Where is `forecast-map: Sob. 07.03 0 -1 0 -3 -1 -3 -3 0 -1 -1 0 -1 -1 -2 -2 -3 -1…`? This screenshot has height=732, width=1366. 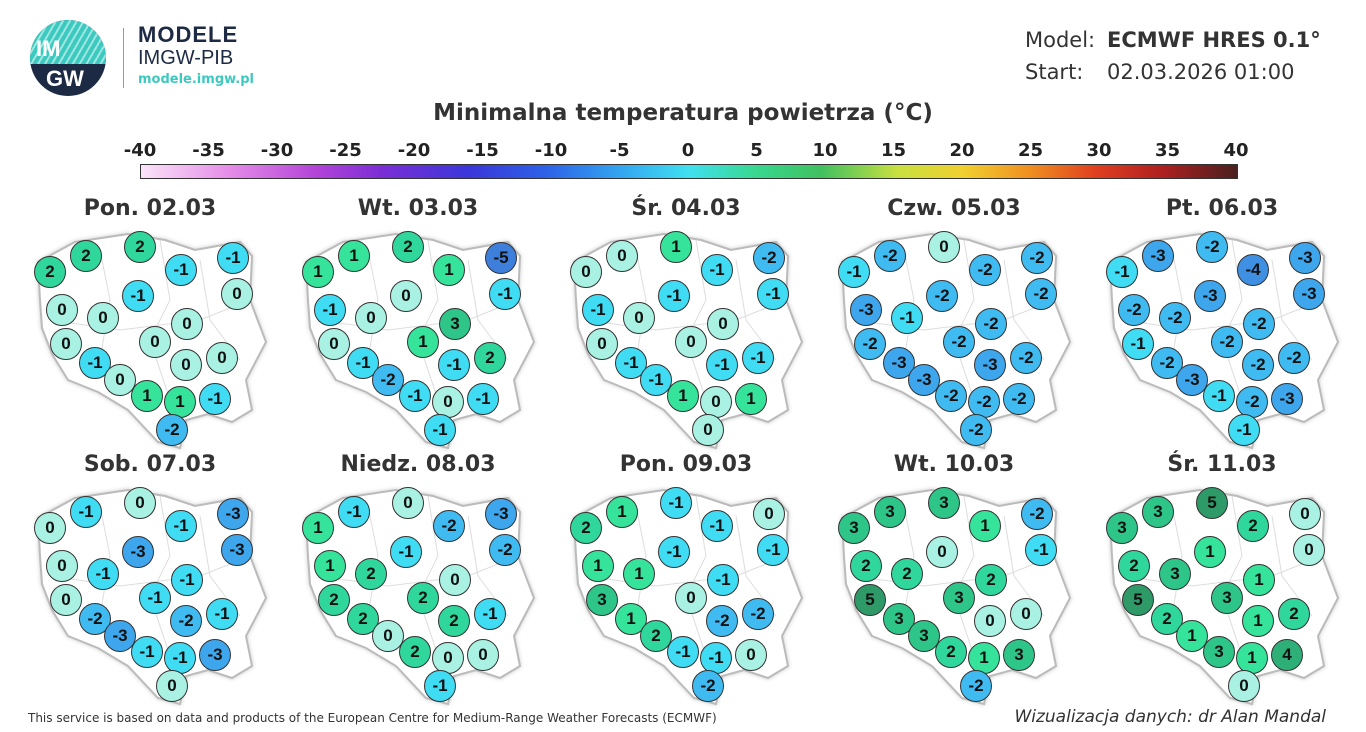
forecast-map: Sob. 07.03 0 -1 0 -3 -1 -3 -3 0 -1 -1 0 -1 -1 -2 -2 -3 -1… is located at coordinates (150, 491).